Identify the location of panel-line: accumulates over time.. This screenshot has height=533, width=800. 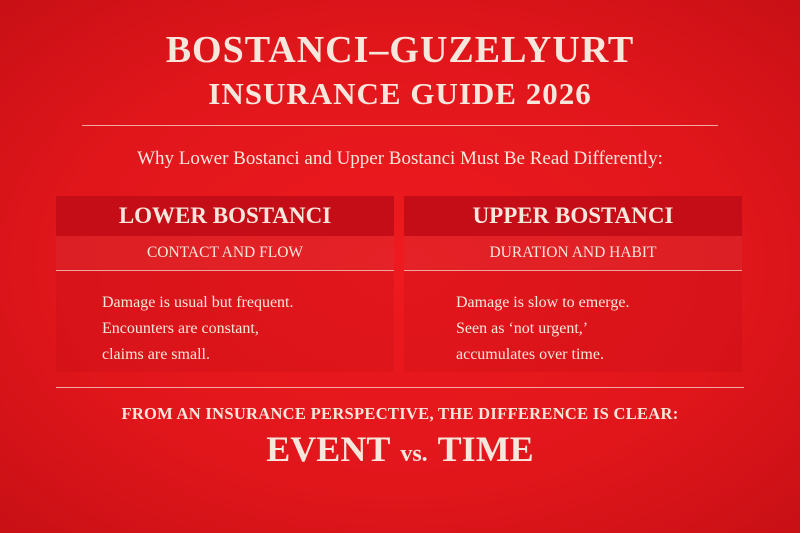
(530, 354).